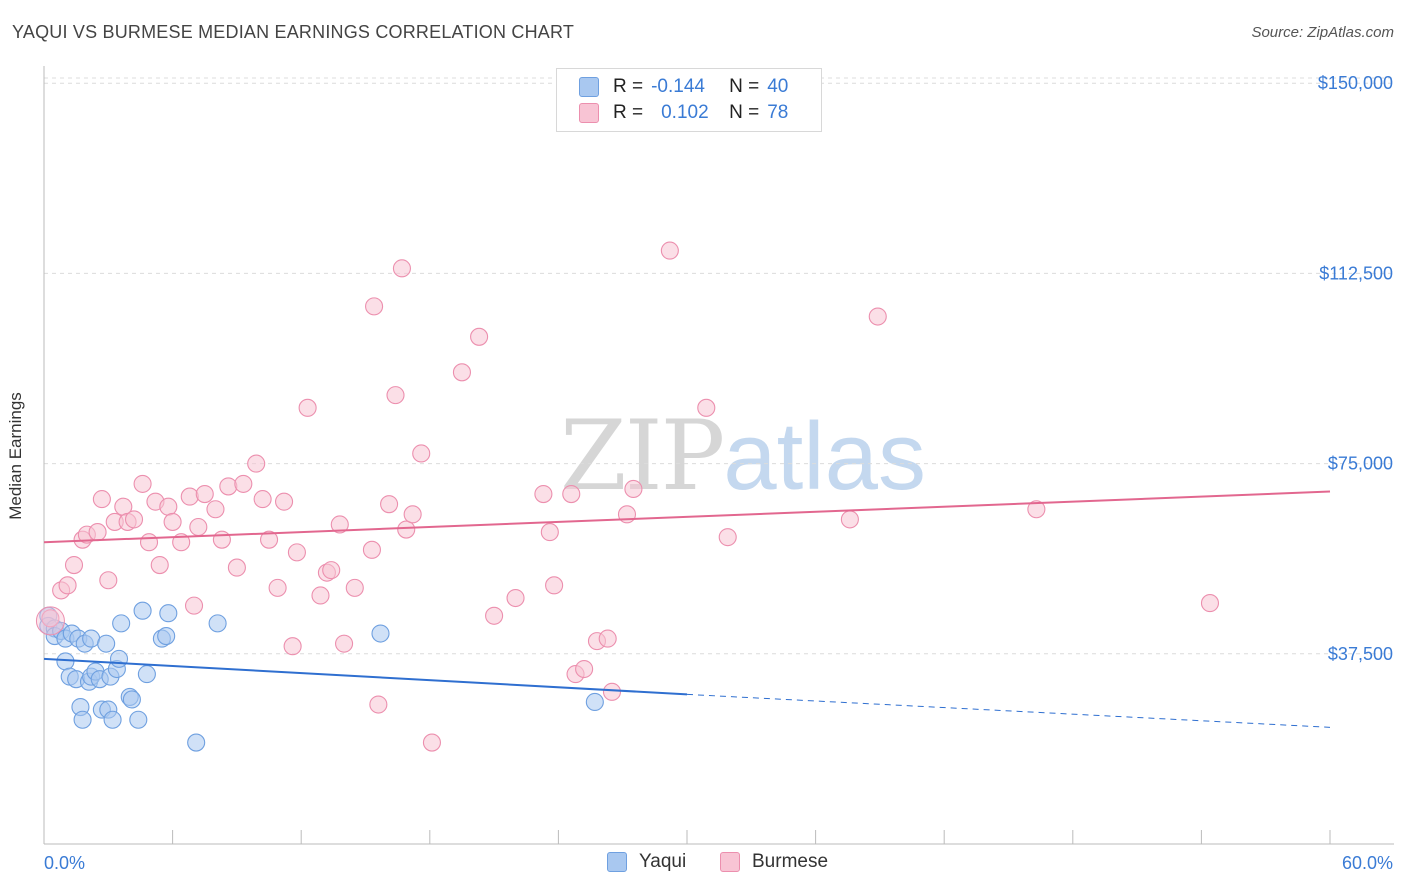 Image resolution: width=1406 pixels, height=892 pixels. I want to click on legend-n-value: 40, so click(778, 86).